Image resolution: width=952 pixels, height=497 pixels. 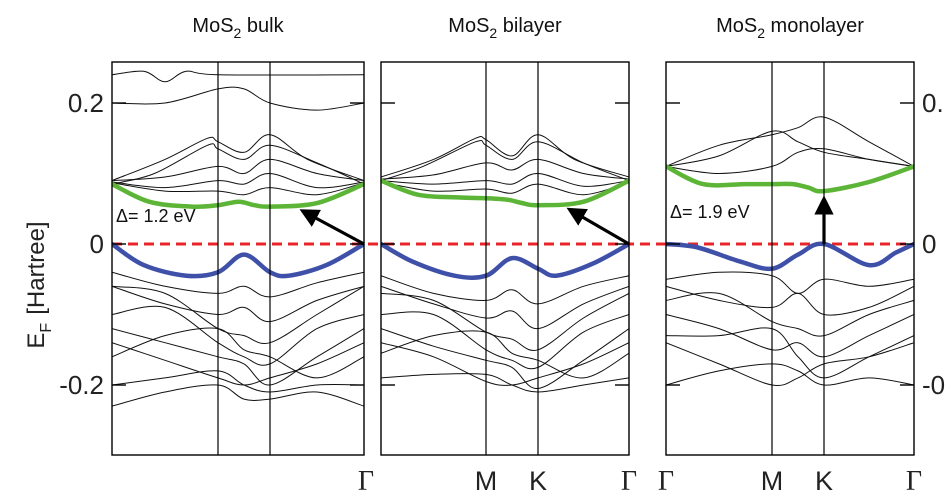 I want to click on y-tick-label-right: -0, so click(x=933, y=385).